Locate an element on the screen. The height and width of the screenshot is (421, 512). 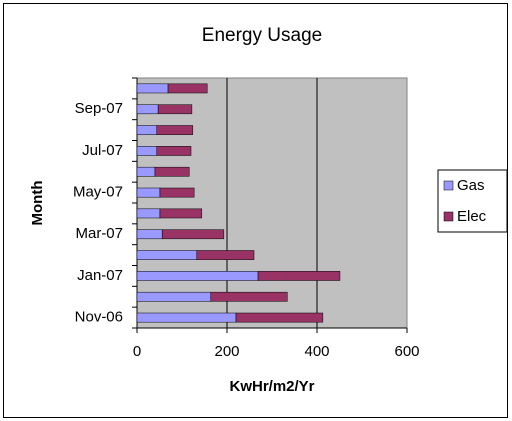
y-tick-label: Mar-07 is located at coordinates (99, 233).